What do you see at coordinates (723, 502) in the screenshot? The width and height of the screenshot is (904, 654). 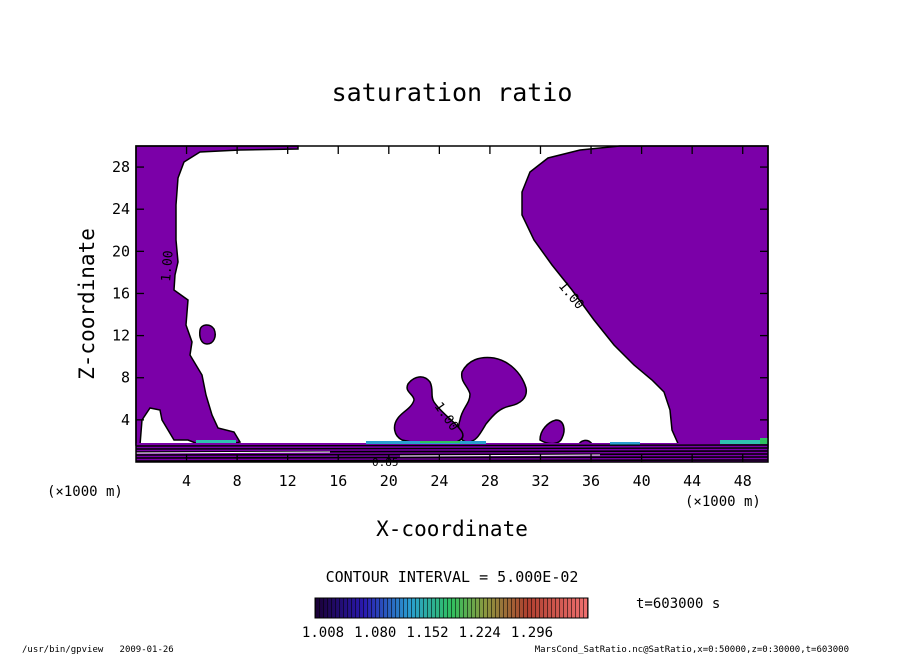 I see `x-unit-right: (×1000 m)` at bounding box center [723, 502].